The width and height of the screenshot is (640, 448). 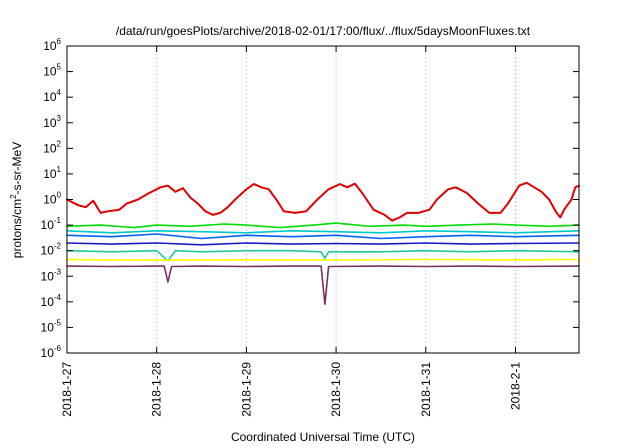 I want to click on x-tick-label: 2018-1-28, so click(x=157, y=389).